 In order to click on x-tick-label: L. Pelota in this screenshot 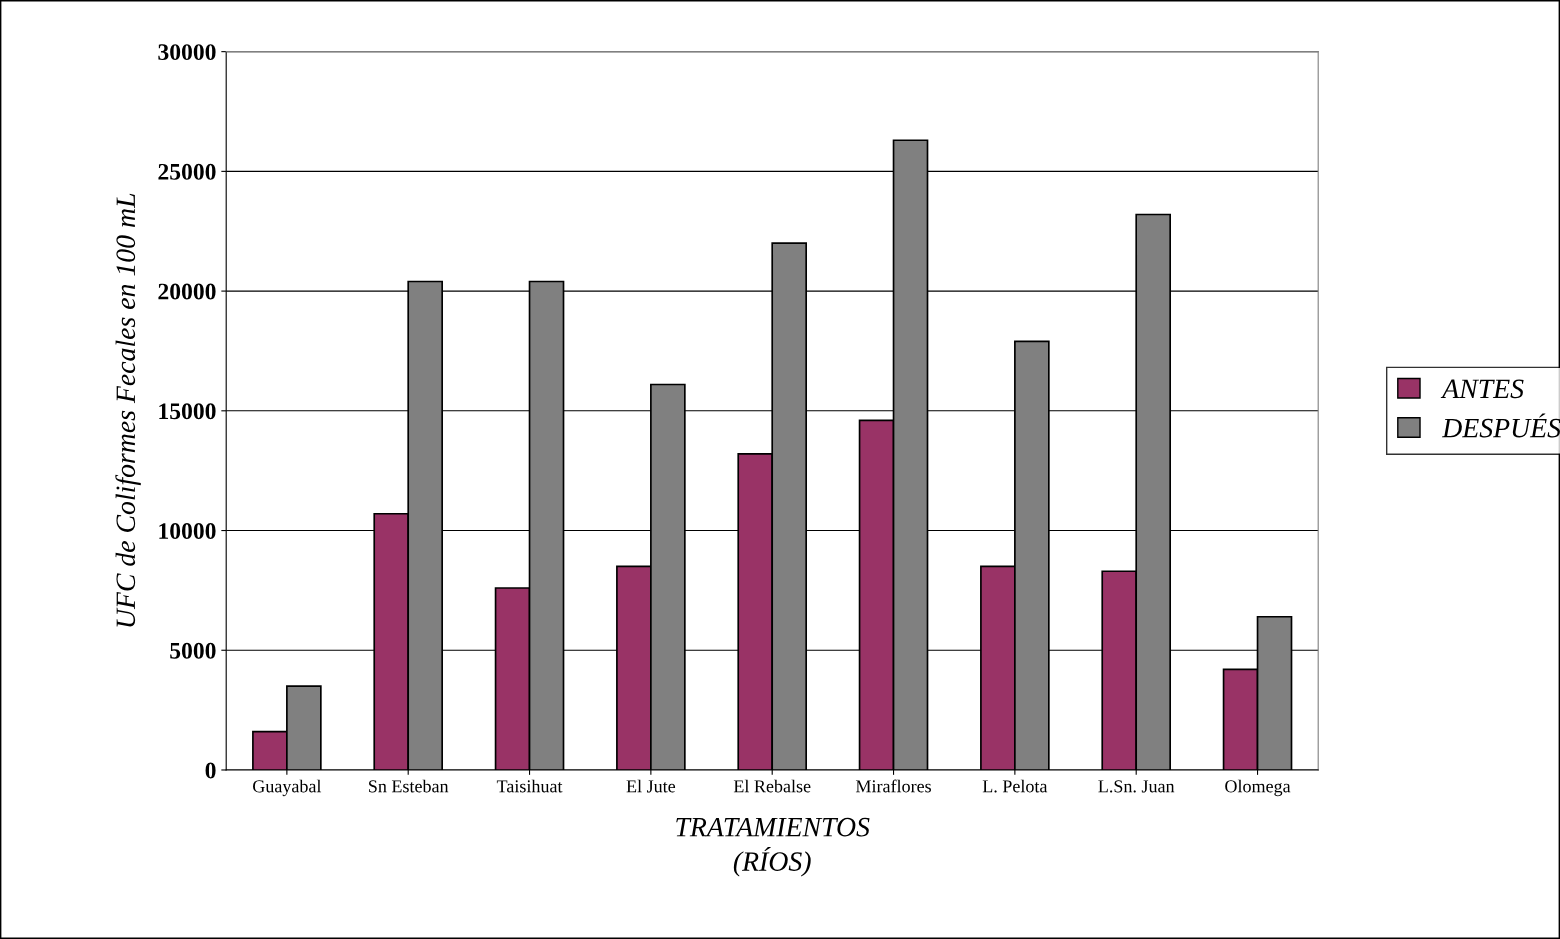, I will do `click(1015, 786)`.